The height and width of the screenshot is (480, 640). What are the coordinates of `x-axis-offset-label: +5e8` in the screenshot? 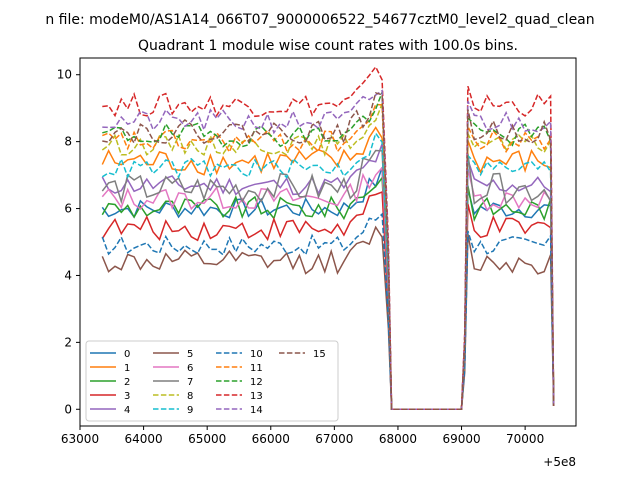 It's located at (559, 462).